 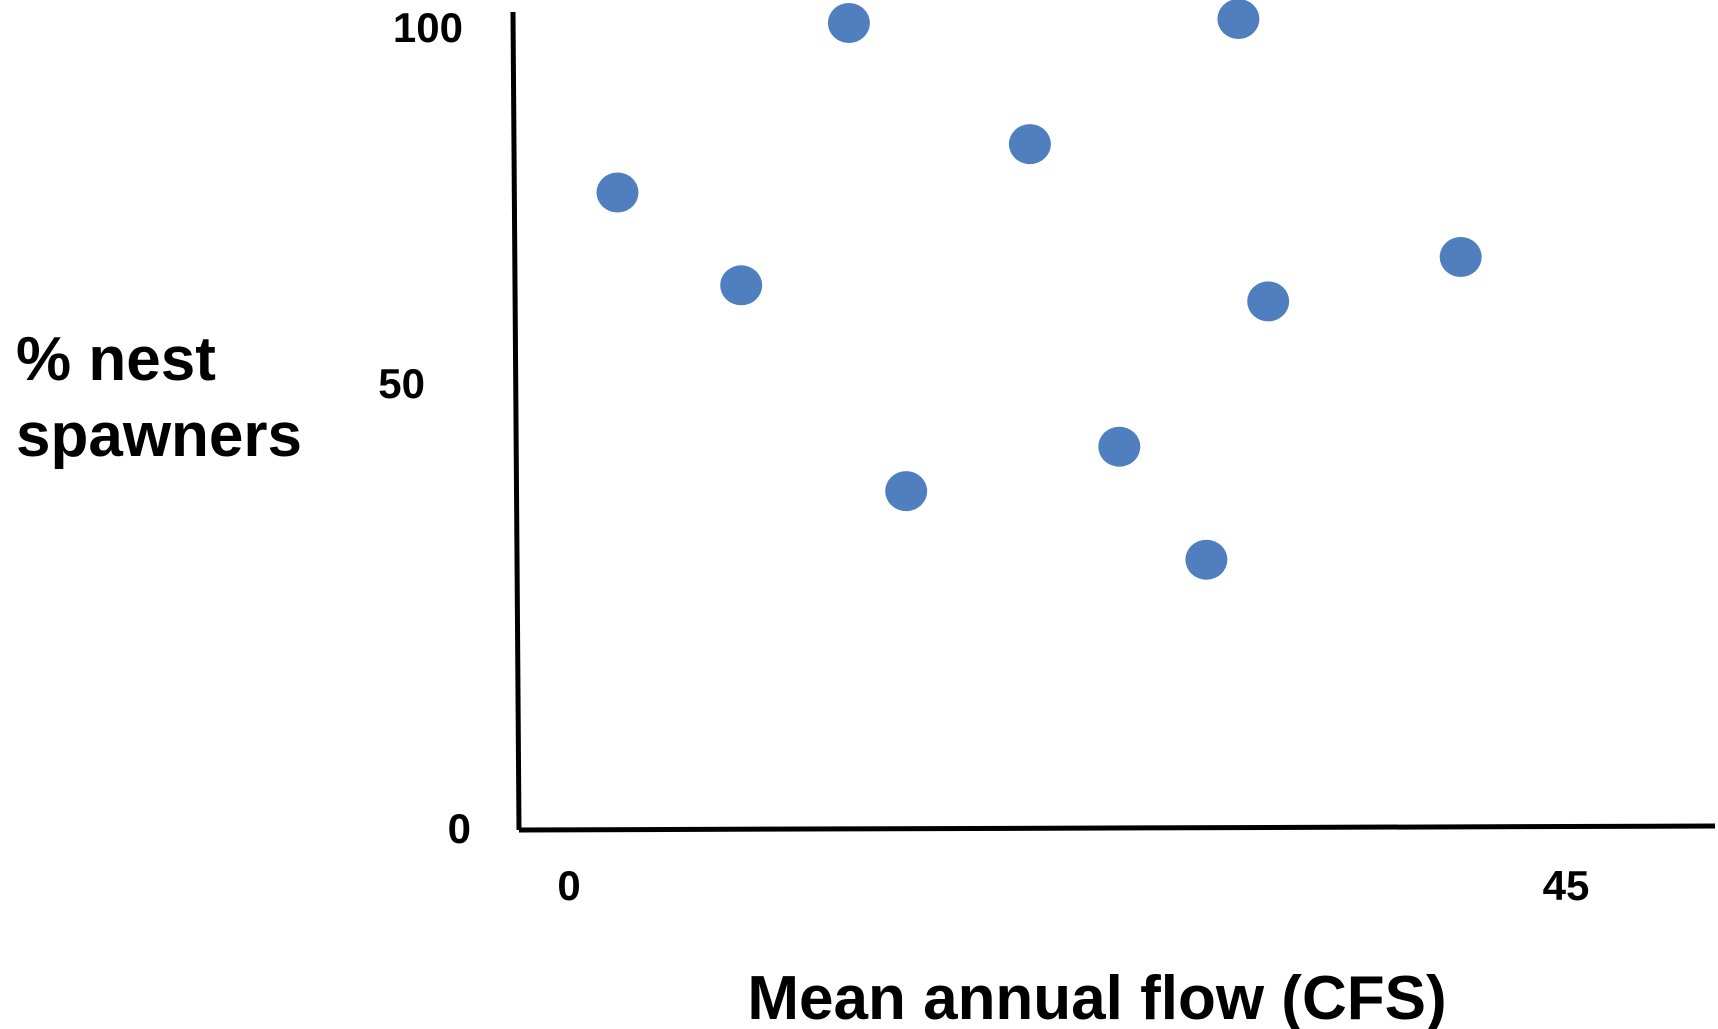 What do you see at coordinates (401, 383) in the screenshot?
I see `y-tick-label-50: 50` at bounding box center [401, 383].